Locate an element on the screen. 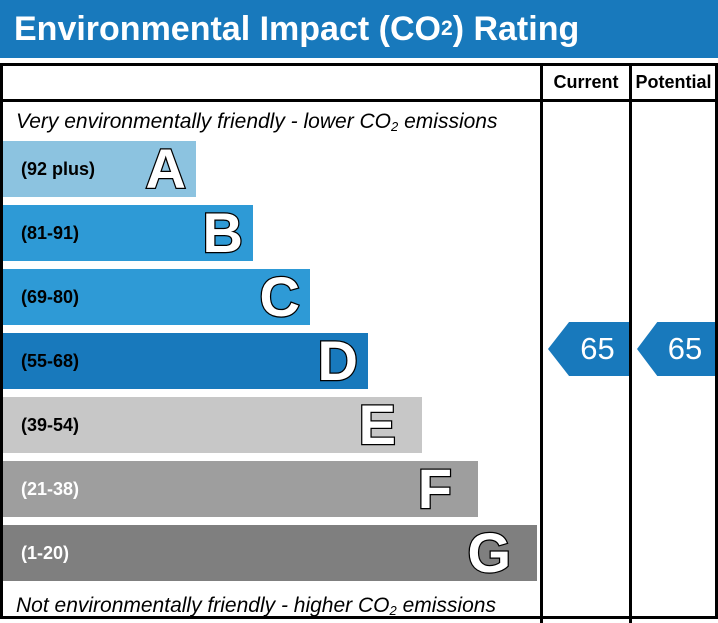 This screenshot has height=623, width=718. page-title: Environmental Impact (CO 2) Rating is located at coordinates (359, 29).